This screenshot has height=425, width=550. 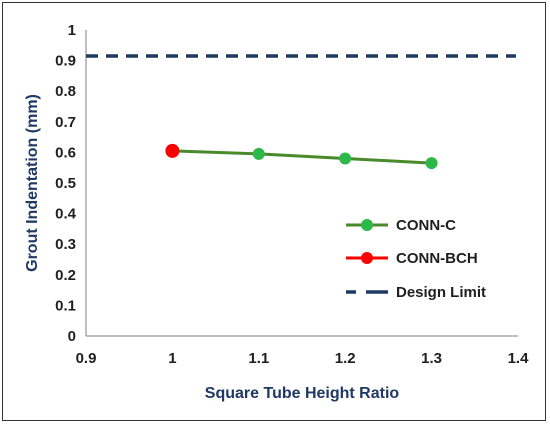 I want to click on legend-conn-c-marker, so click(x=367, y=225).